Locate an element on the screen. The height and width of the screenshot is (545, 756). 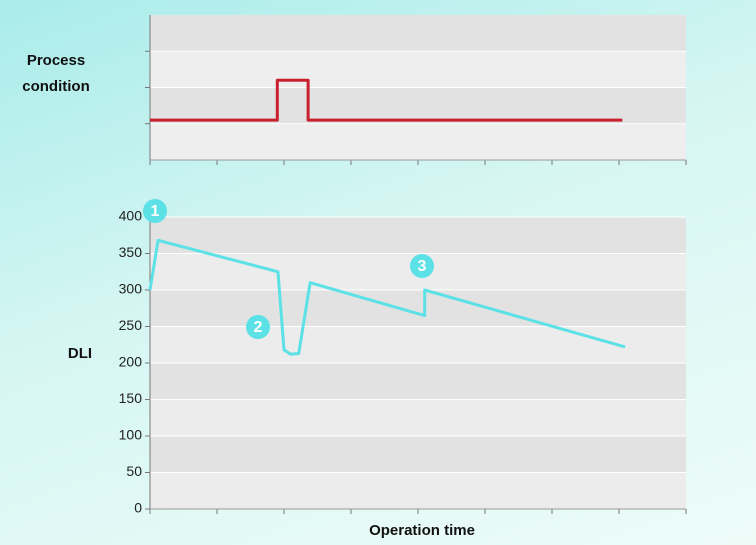
y-tick-label: 350 is located at coordinates (131, 252).